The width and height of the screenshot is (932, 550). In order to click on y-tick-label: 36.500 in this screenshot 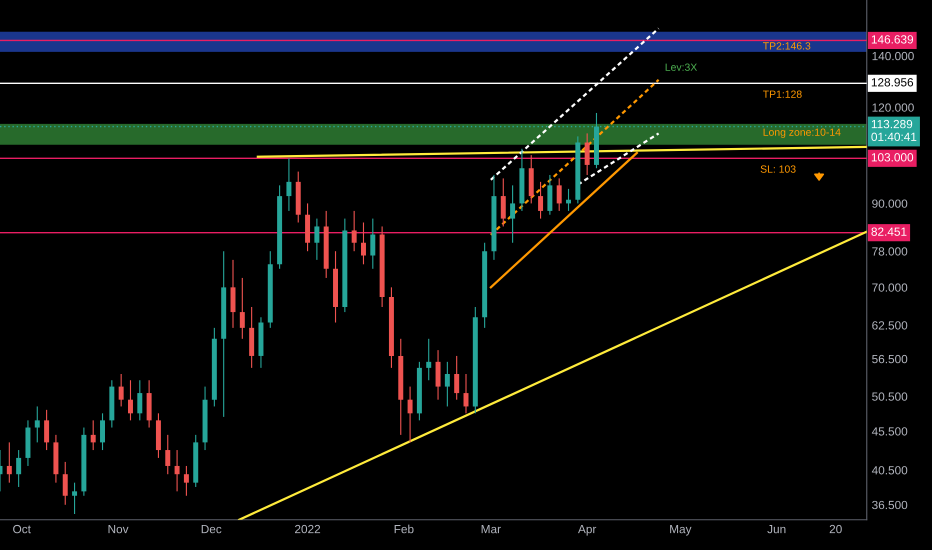, I will do `click(890, 505)`.